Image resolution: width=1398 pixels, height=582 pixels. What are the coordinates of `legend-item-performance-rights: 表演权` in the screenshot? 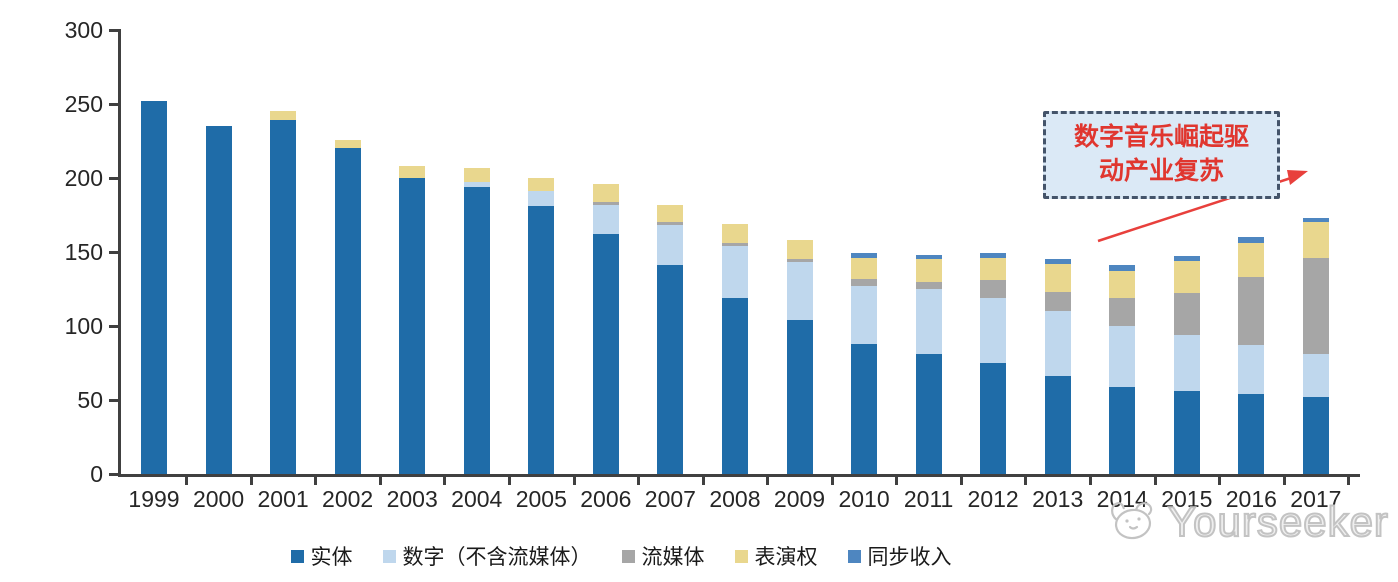 It's located at (776, 556).